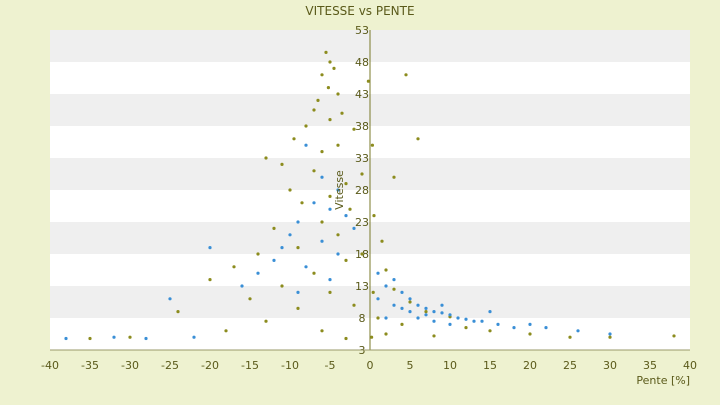 The width and height of the screenshot is (720, 405). I want to click on y-tick-label: 33, so click(362, 158).